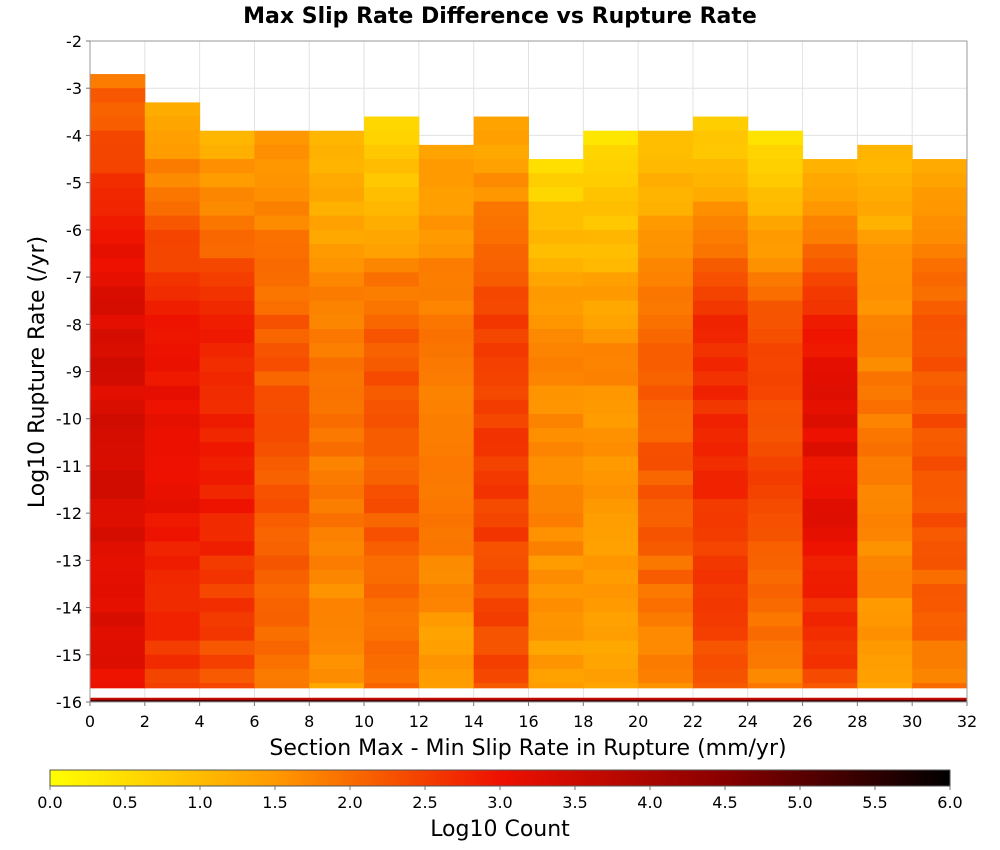 The width and height of the screenshot is (1000, 850). What do you see at coordinates (74, 135) in the screenshot?
I see `y-tick-label: -4` at bounding box center [74, 135].